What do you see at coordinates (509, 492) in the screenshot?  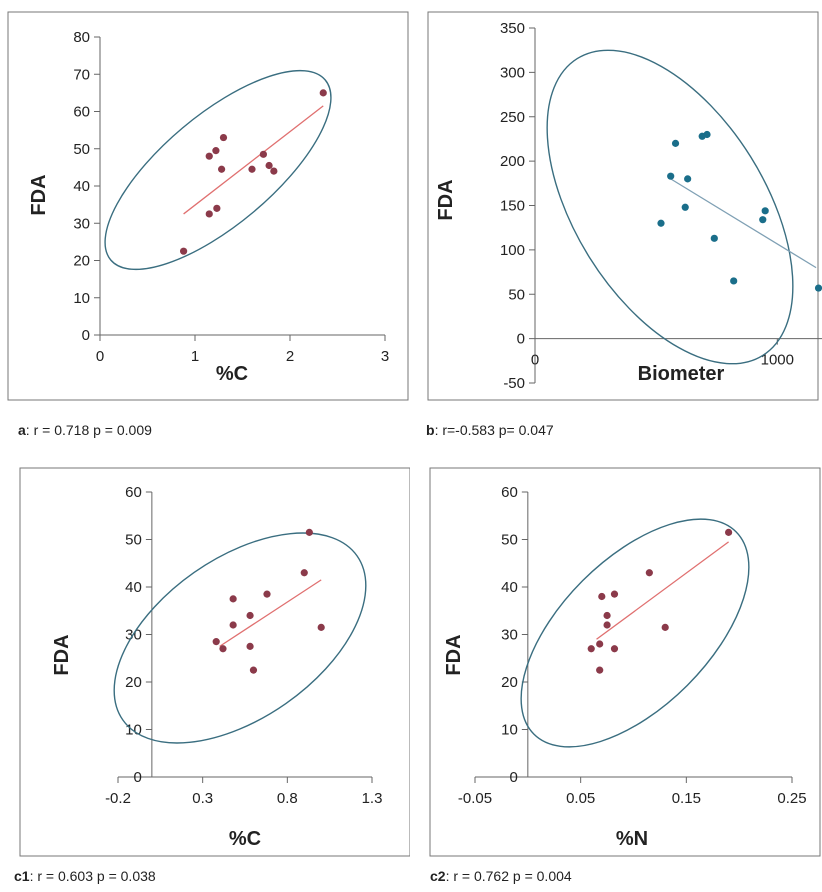 I see `y-tick-label-c2-6: 60` at bounding box center [509, 492].